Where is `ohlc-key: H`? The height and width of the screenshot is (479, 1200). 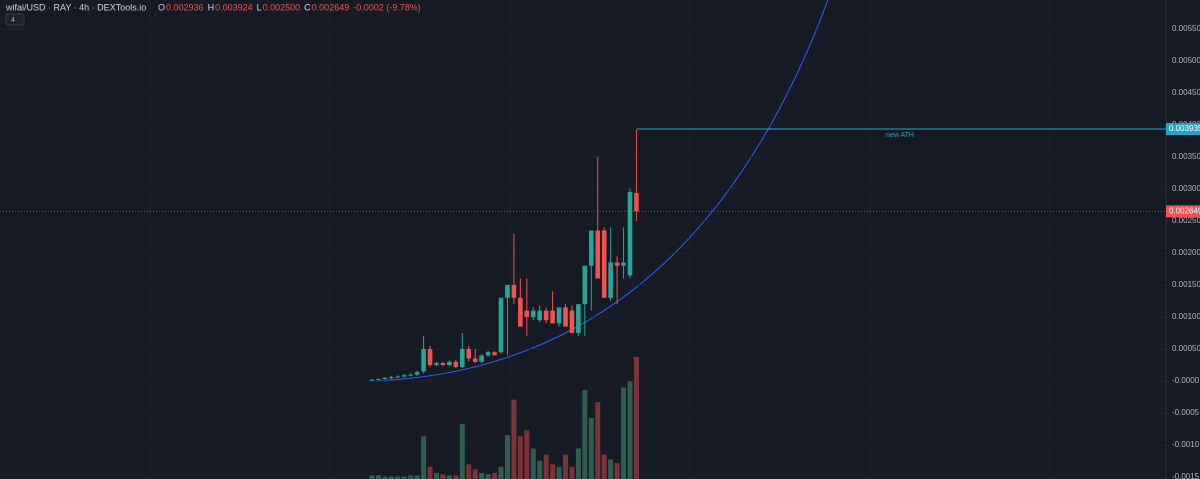 ohlc-key: H is located at coordinates (211, 7).